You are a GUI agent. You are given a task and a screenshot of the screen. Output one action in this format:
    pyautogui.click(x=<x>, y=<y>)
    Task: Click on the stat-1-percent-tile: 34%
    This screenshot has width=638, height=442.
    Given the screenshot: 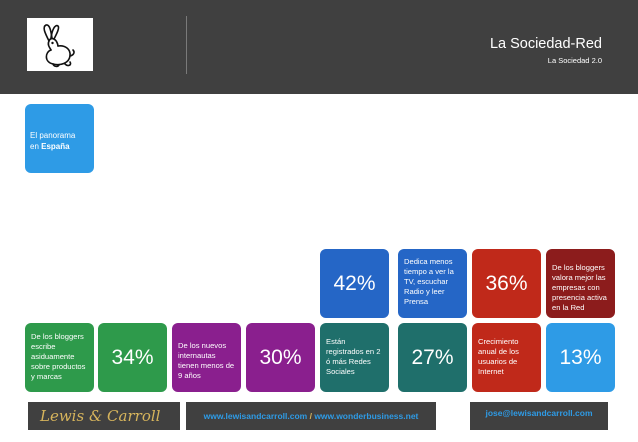 What is the action you would take?
    pyautogui.click(x=132, y=357)
    